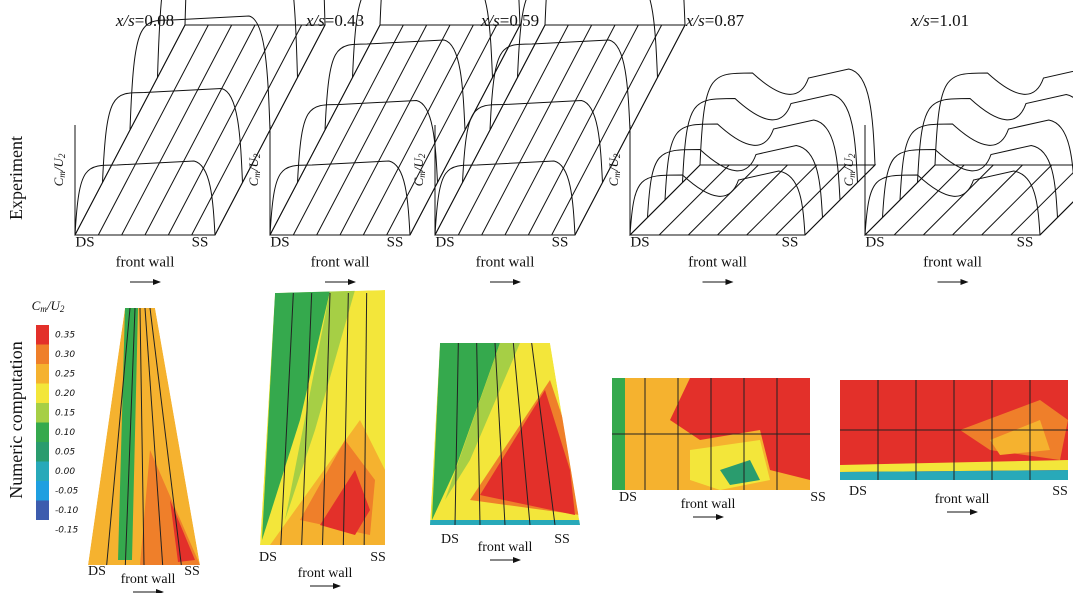 The height and width of the screenshot is (598, 1073). I want to click on colorbar-label: -0.05, so click(67, 491).